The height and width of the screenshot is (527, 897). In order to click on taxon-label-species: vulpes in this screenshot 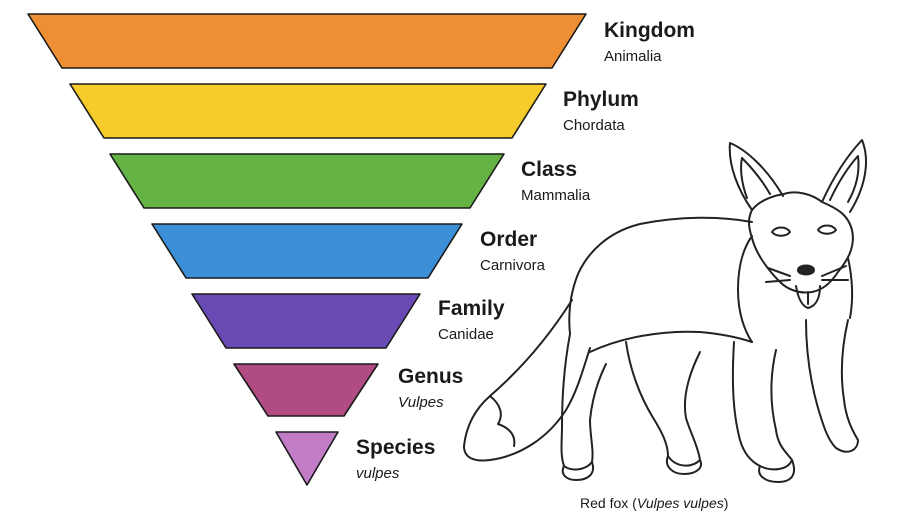, I will do `click(378, 473)`.